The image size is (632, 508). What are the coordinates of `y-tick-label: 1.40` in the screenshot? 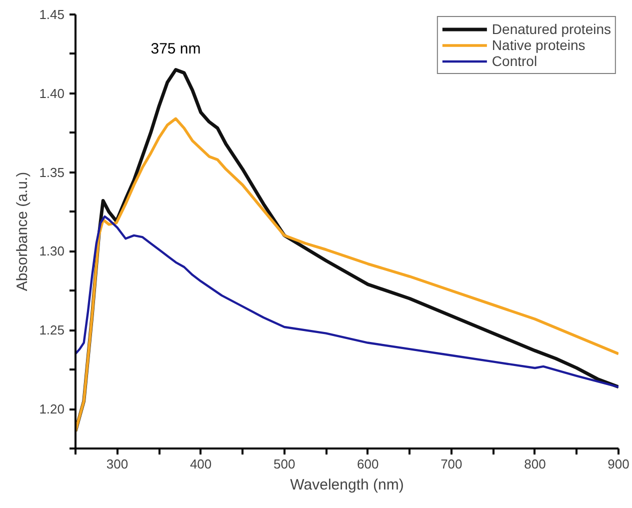 It's located at (52, 93).